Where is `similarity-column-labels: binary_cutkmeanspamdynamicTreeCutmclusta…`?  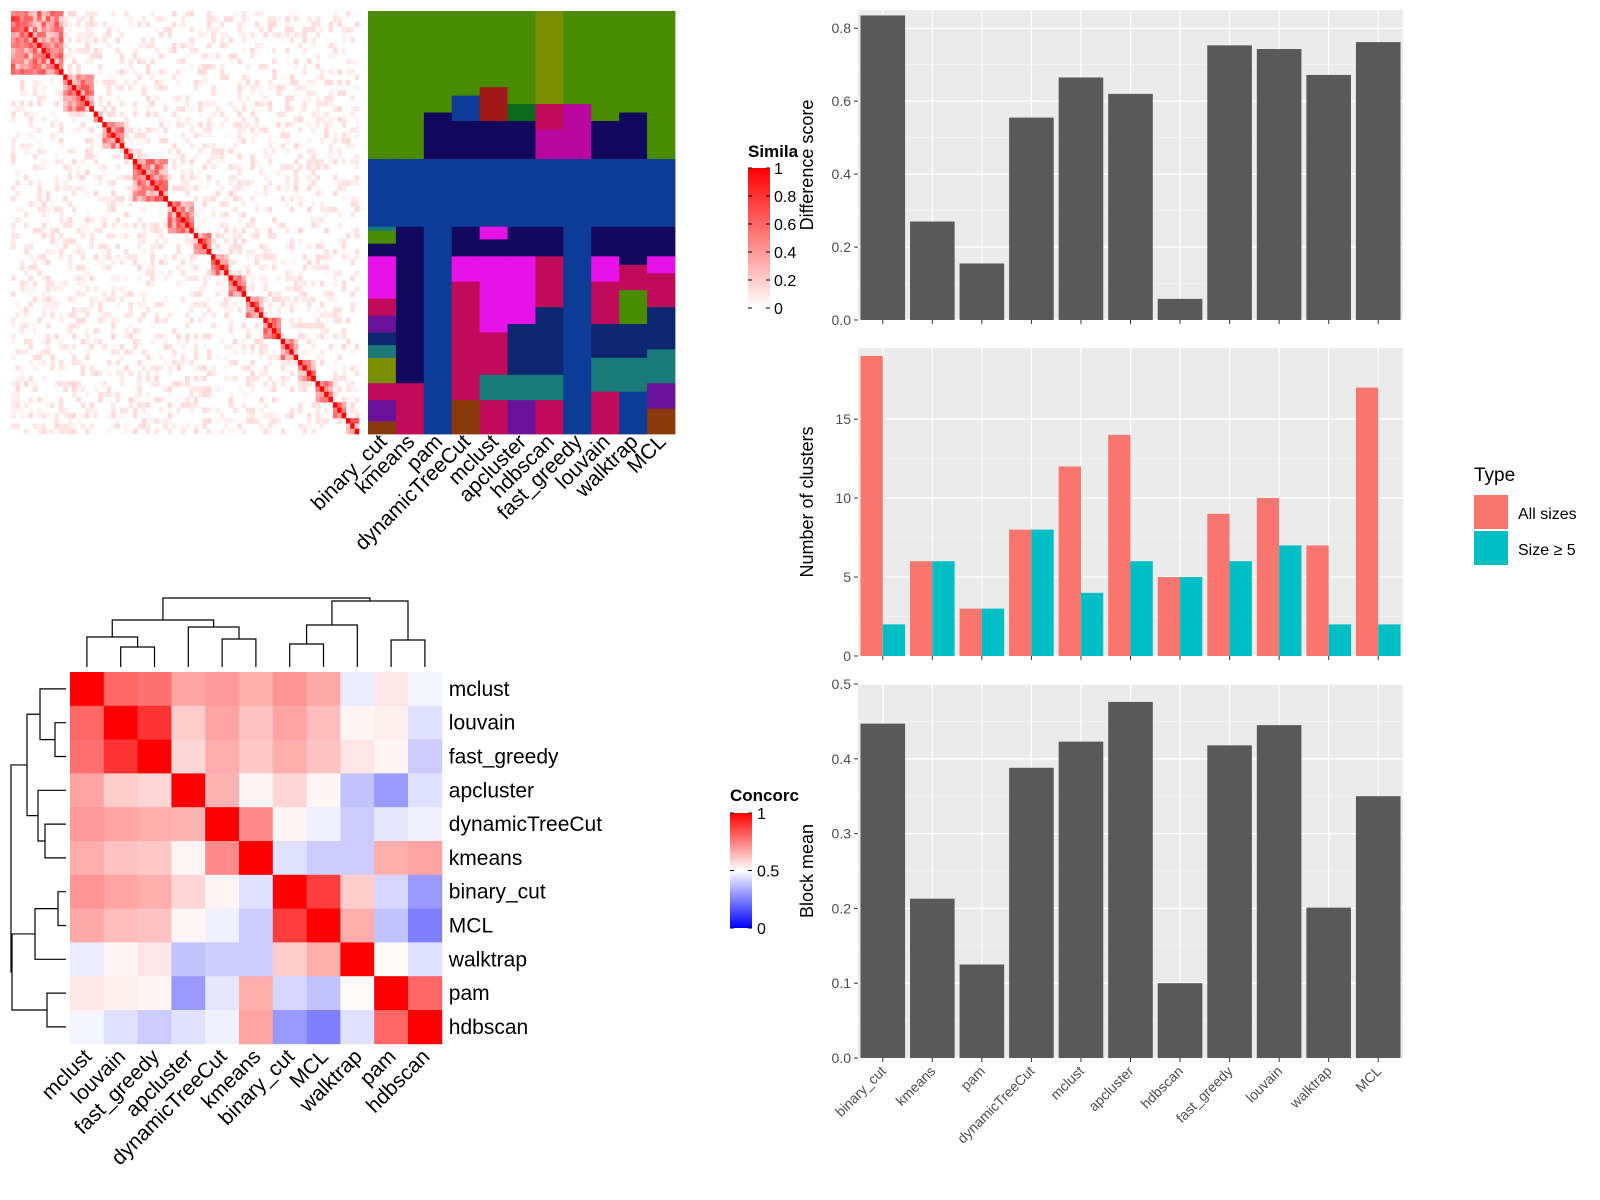 similarity-column-labels: binary_cutkmeanspamdynamicTreeCutmclusta… is located at coordinates (489, 492).